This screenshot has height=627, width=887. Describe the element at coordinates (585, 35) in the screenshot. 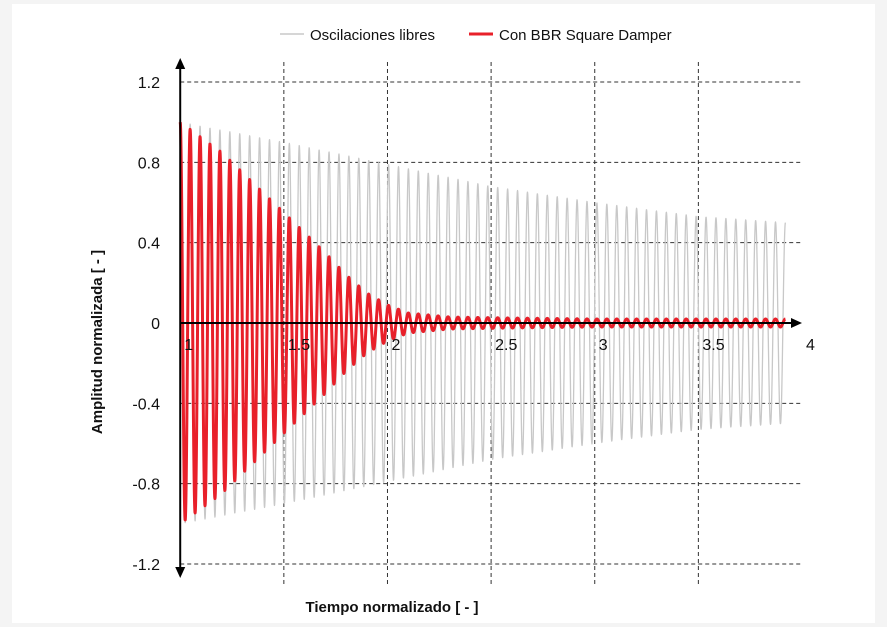

I see `legend-label-damper: Con BBR Square Damper` at that location.